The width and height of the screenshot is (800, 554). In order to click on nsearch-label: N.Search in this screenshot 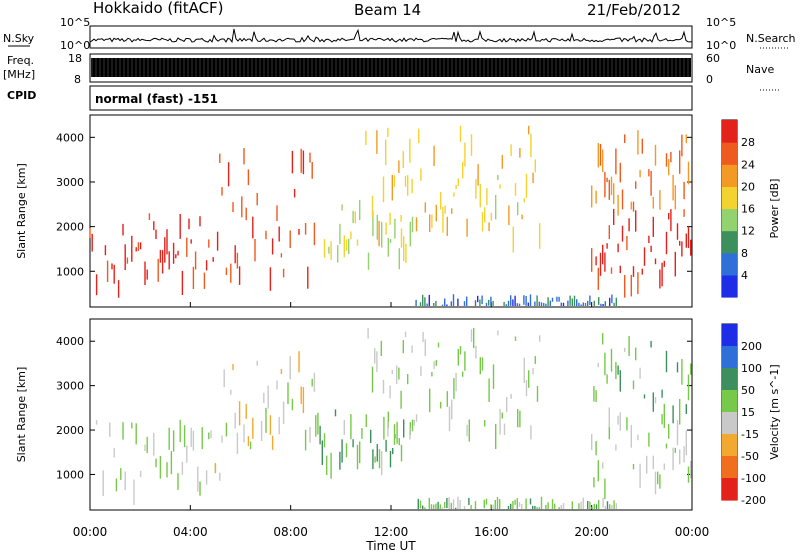, I will do `click(771, 38)`.